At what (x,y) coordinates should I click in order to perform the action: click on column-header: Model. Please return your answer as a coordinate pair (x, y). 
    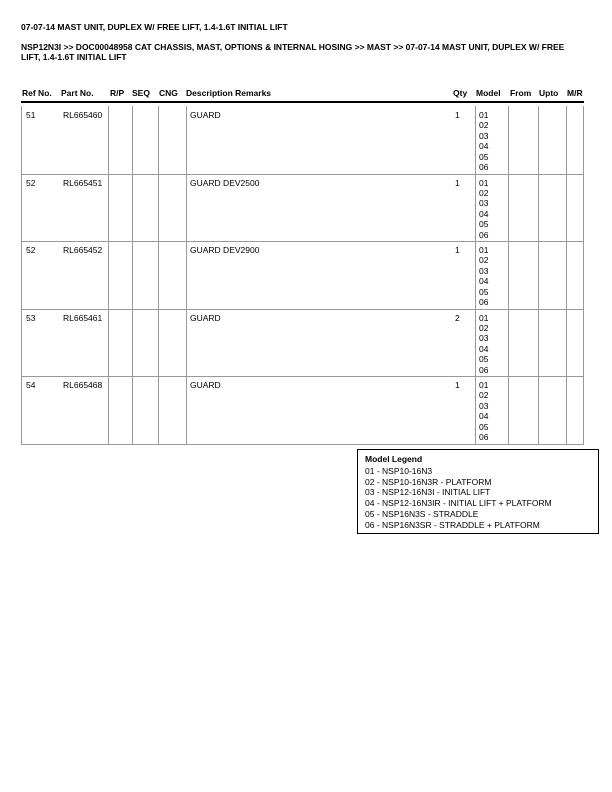
    Looking at the image, I should click on (488, 93).